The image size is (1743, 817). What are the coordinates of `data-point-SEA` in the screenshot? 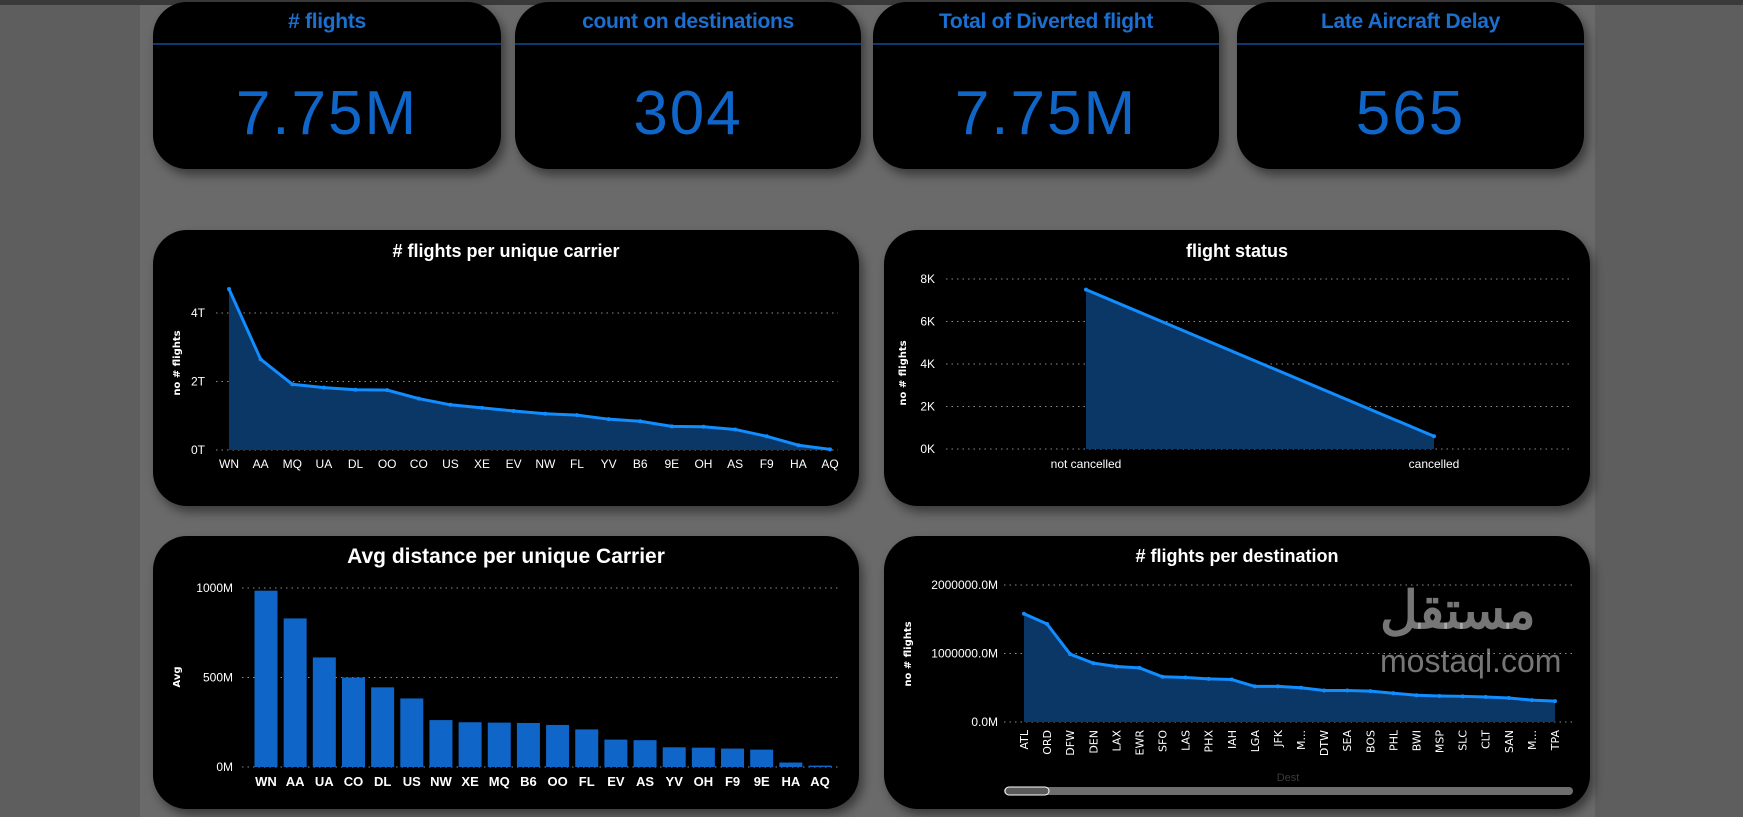 It's located at (1347, 690).